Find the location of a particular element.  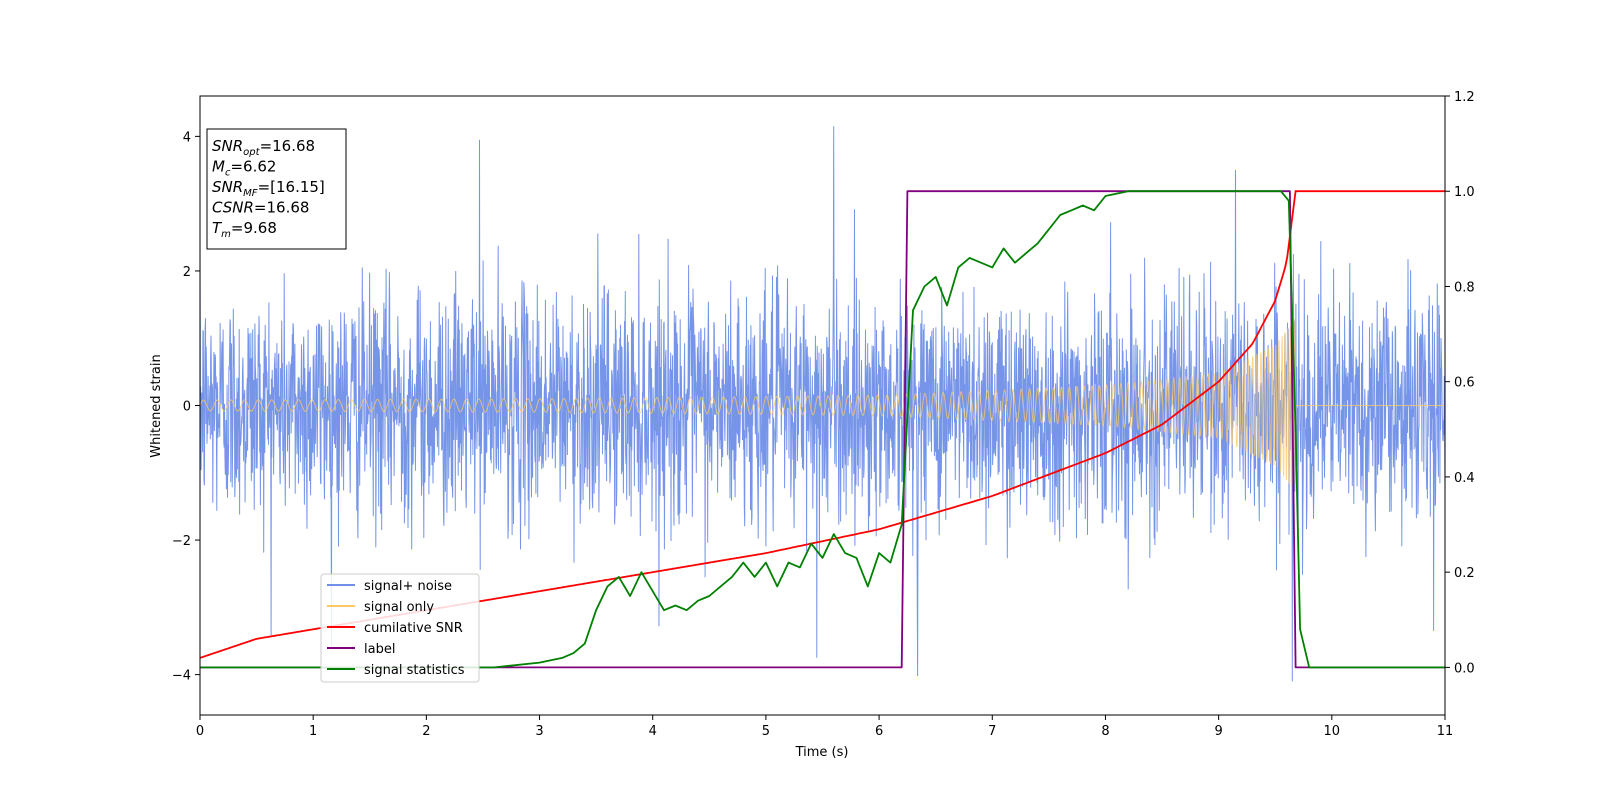

y-right-tick-label: 1.2 is located at coordinates (1464, 97).